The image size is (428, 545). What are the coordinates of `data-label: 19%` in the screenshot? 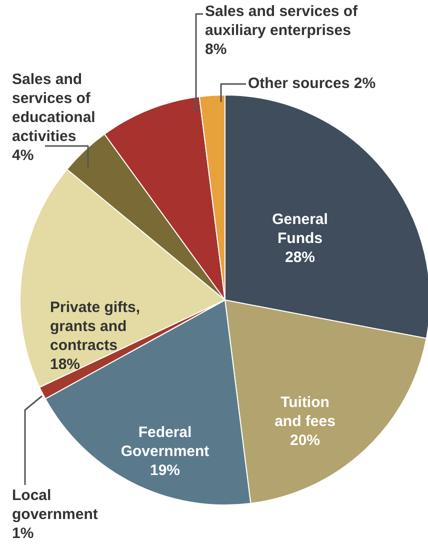 It's located at (165, 470).